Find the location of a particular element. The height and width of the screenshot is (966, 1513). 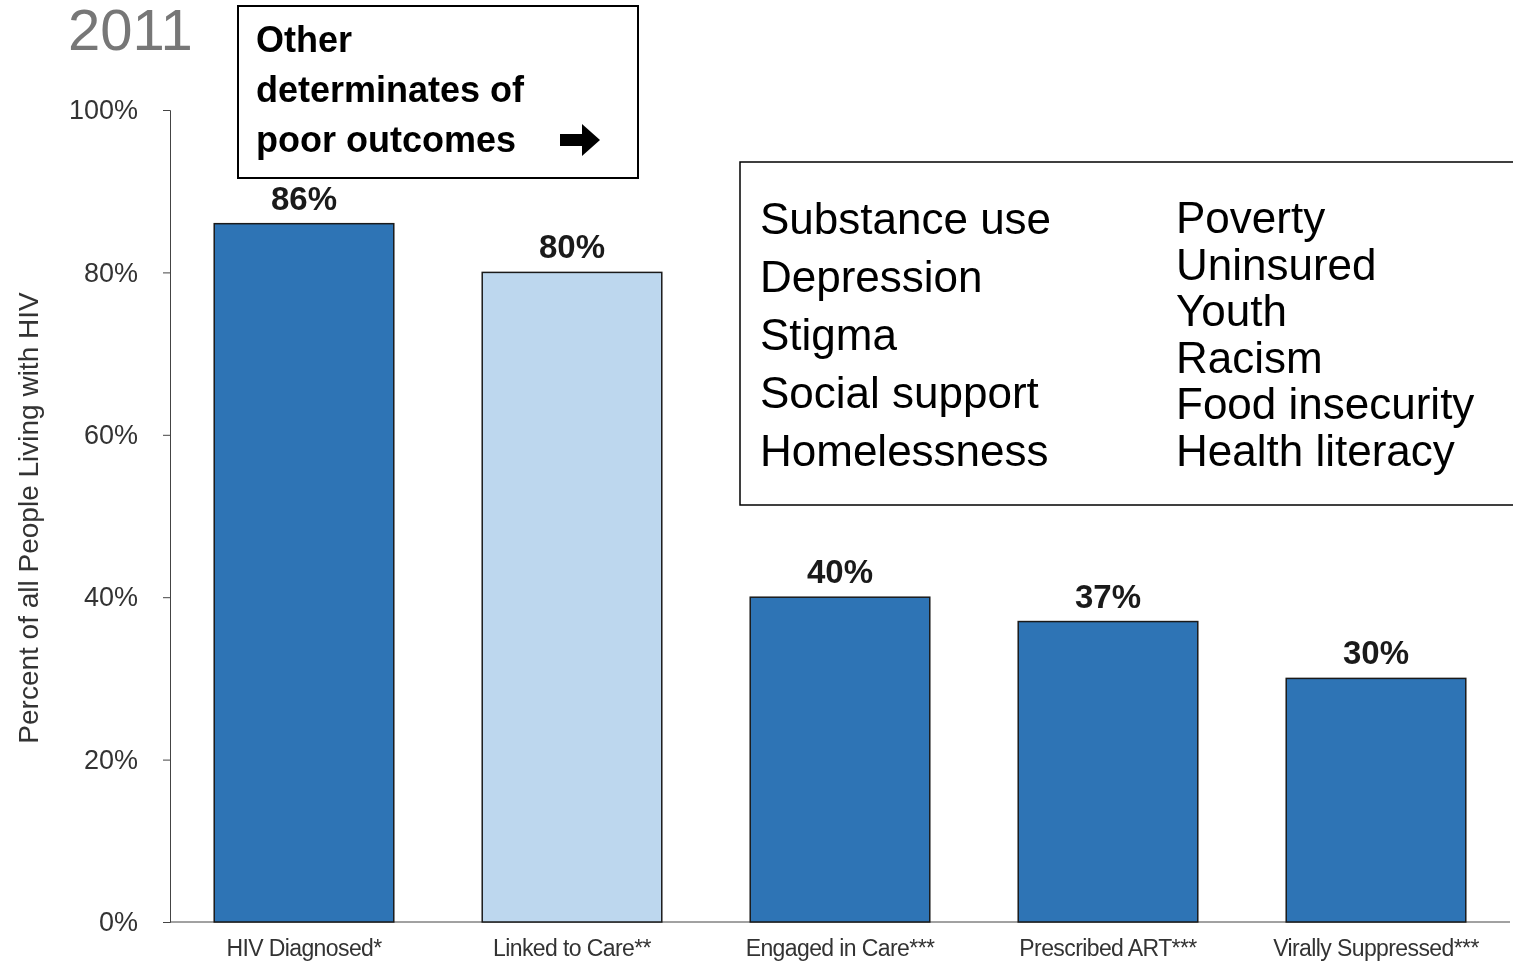

data-label: 40% is located at coordinates (840, 572).